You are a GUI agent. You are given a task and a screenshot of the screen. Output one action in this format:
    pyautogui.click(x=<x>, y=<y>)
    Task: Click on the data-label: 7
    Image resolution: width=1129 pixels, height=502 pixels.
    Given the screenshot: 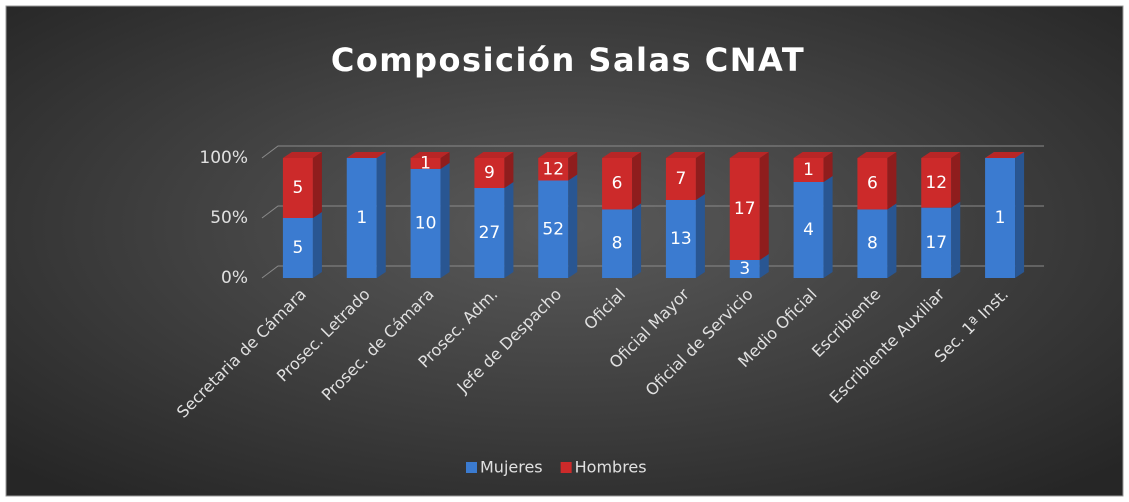 What is the action you would take?
    pyautogui.click(x=681, y=179)
    